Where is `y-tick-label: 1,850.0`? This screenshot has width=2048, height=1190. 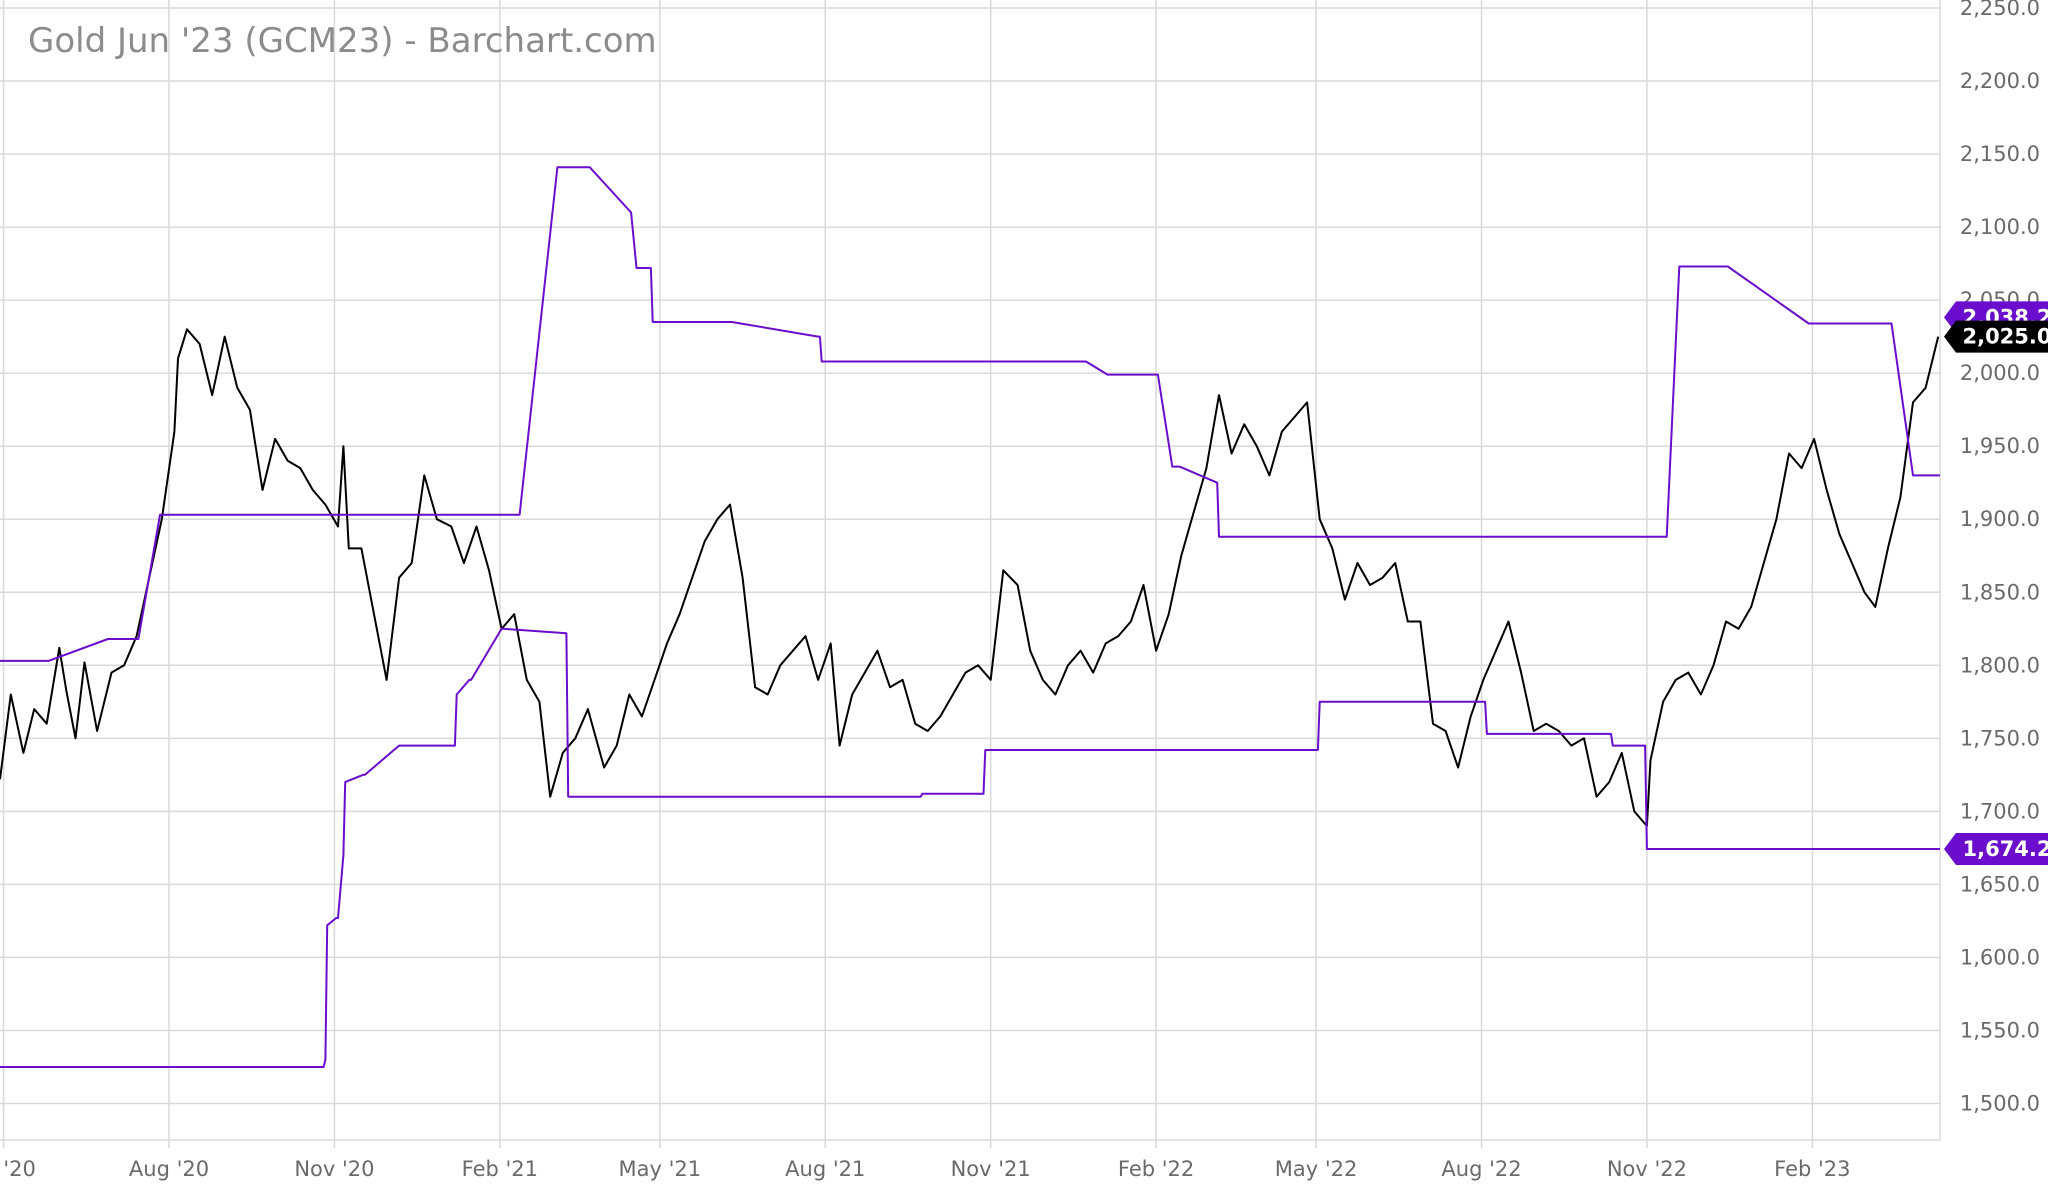
y-tick-label: 1,850.0 is located at coordinates (2000, 592).